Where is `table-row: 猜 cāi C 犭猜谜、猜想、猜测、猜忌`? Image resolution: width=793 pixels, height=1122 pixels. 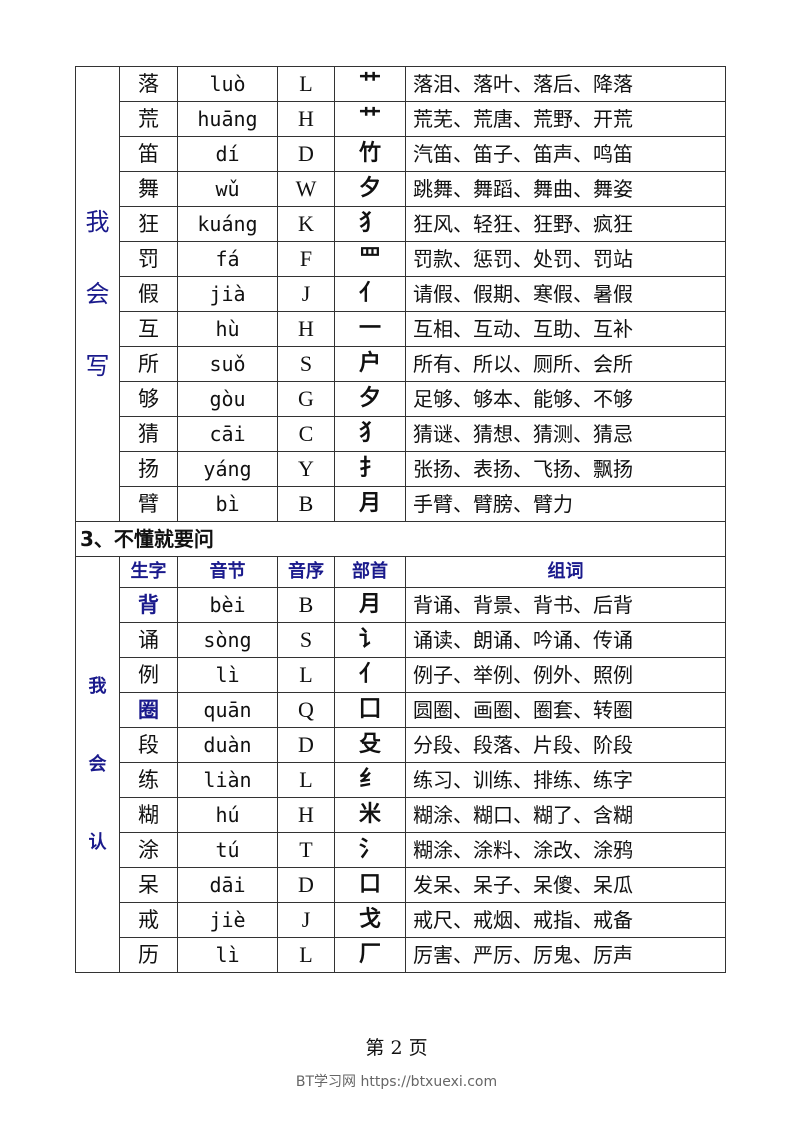
table-row: 猜 cāi C 犭猜谜、猜想、猜测、猜忌 is located at coordinates (401, 434).